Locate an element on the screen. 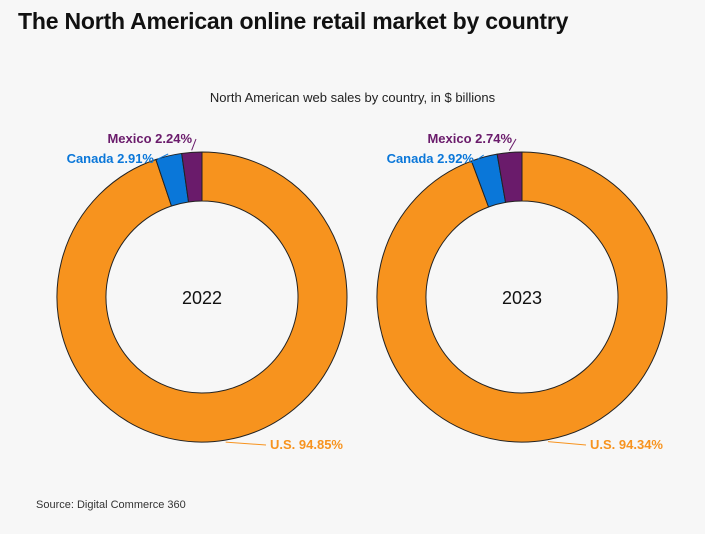  slice-label-canada-2022: Canada 2.91% is located at coordinates (111, 158).